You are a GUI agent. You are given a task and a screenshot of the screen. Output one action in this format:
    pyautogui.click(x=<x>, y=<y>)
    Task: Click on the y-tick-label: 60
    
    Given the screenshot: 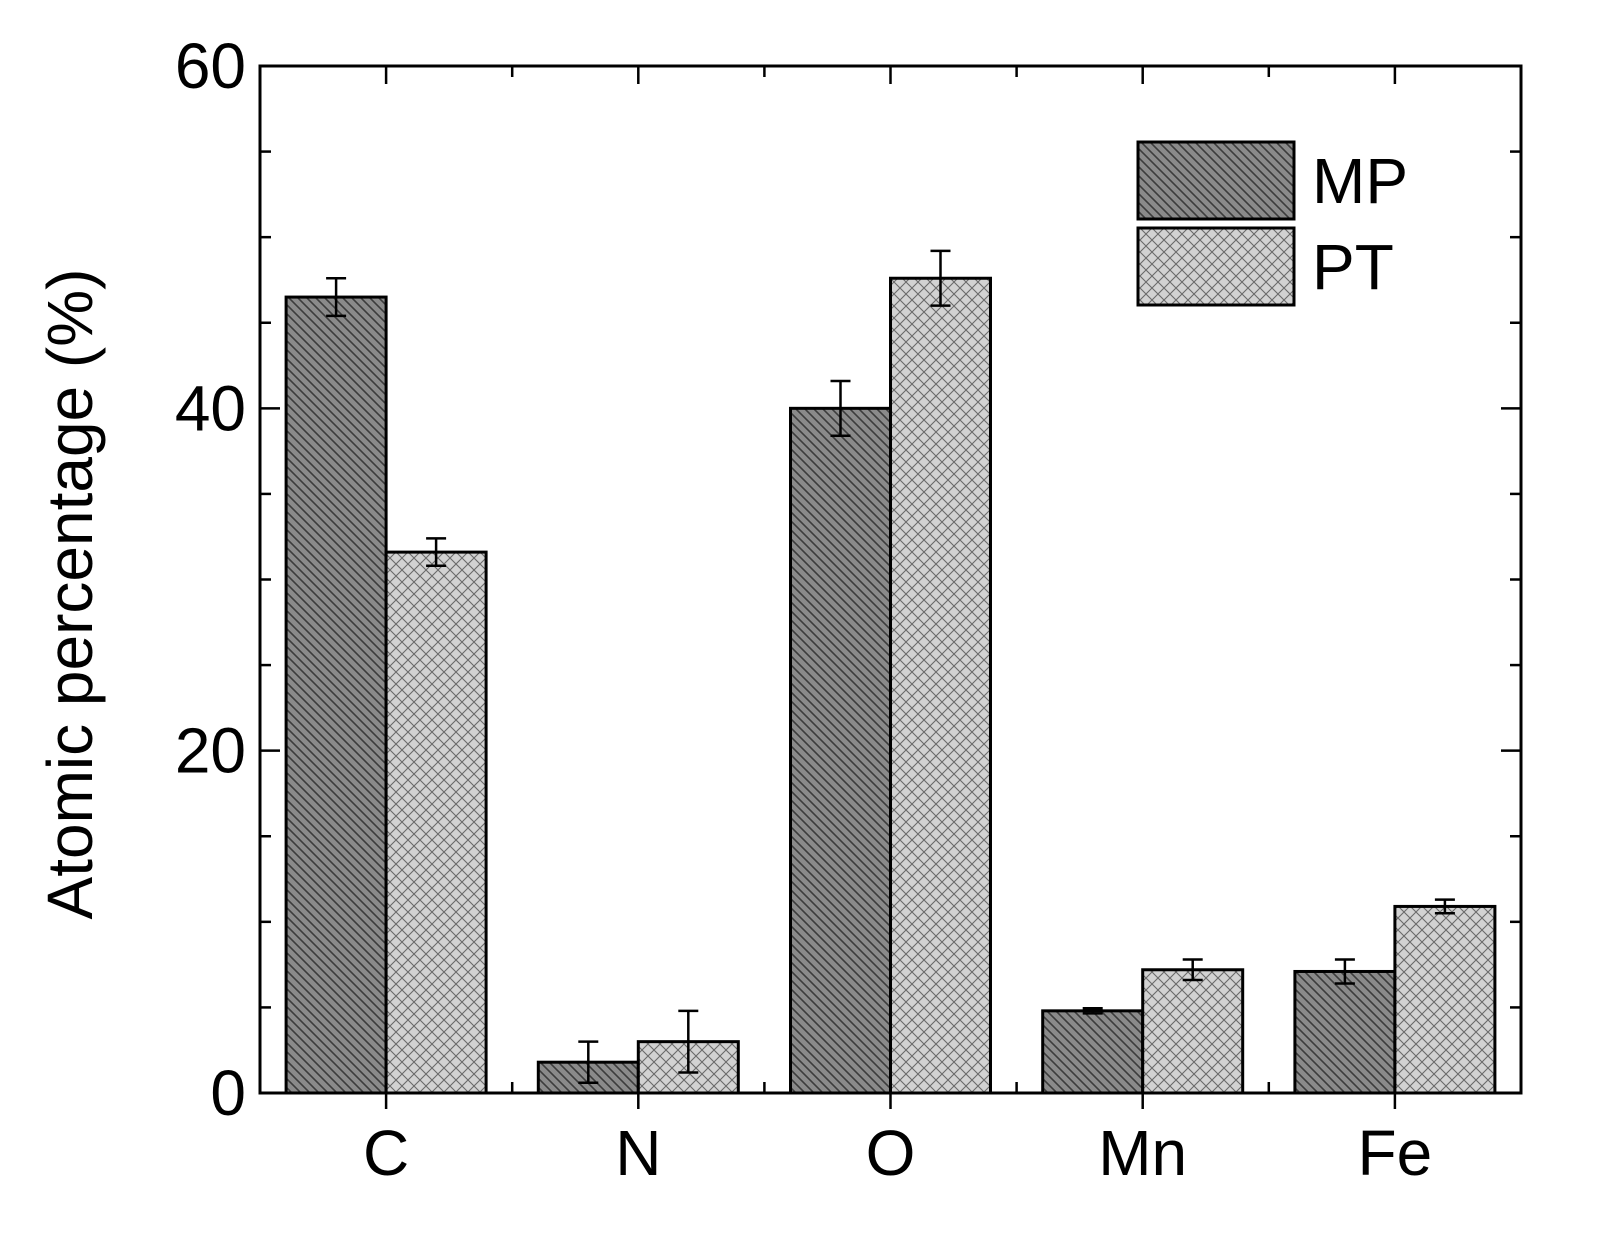 What is the action you would take?
    pyautogui.click(x=210, y=66)
    